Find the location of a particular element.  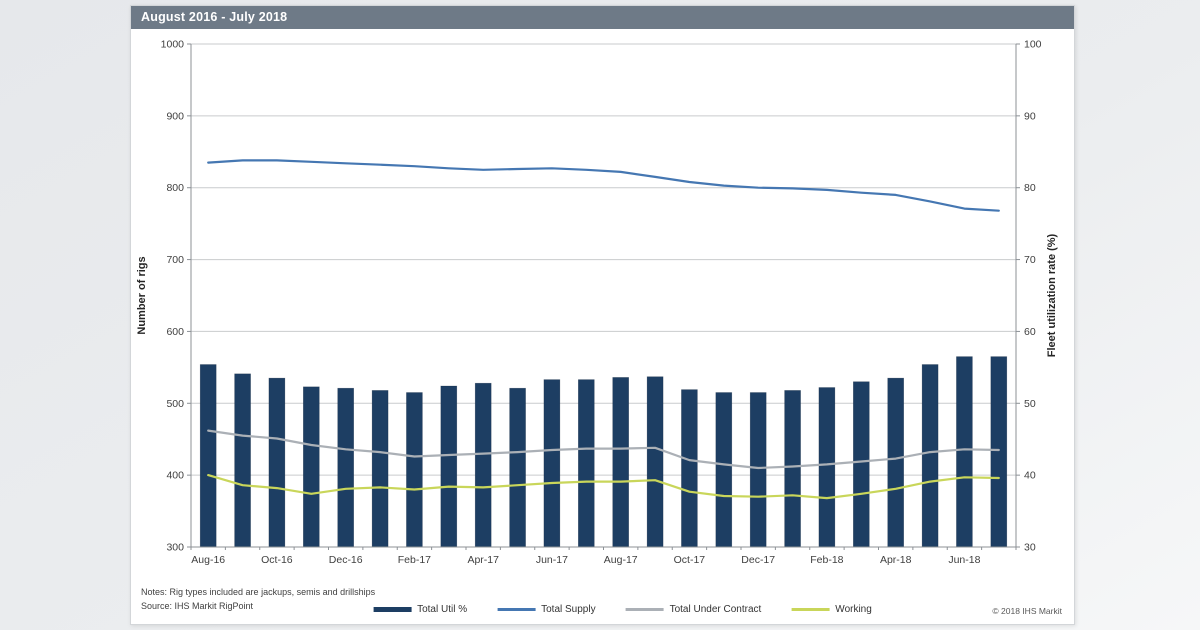

right-tick-label: 80 is located at coordinates (1030, 188).